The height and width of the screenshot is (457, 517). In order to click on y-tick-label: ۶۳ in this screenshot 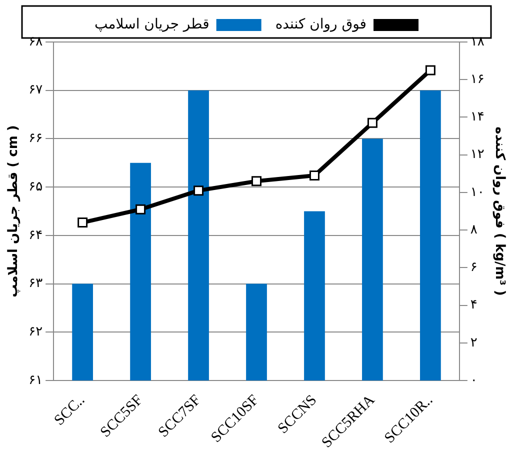, I will do `click(35, 284)`.